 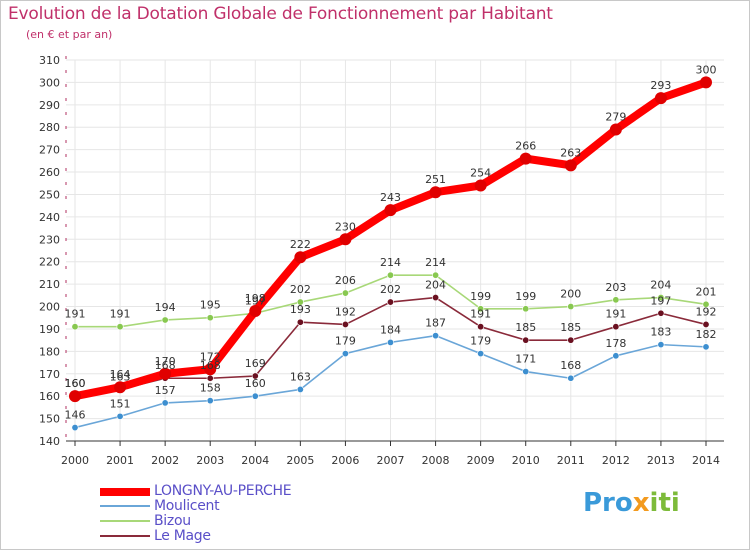 I want to click on x-tick-label: 2003, so click(x=210, y=460).